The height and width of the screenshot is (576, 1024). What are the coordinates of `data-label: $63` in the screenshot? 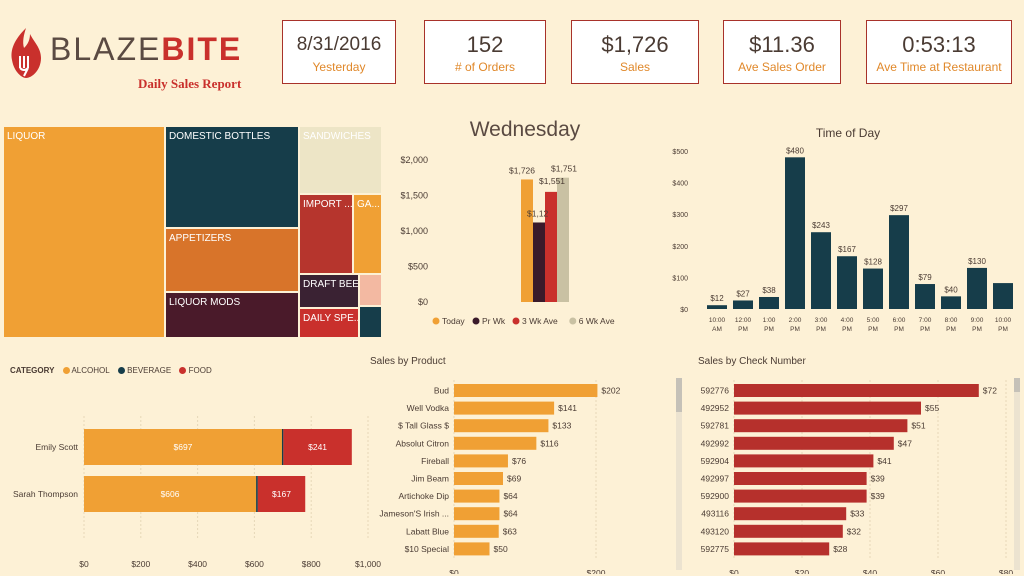 It's located at (510, 531).